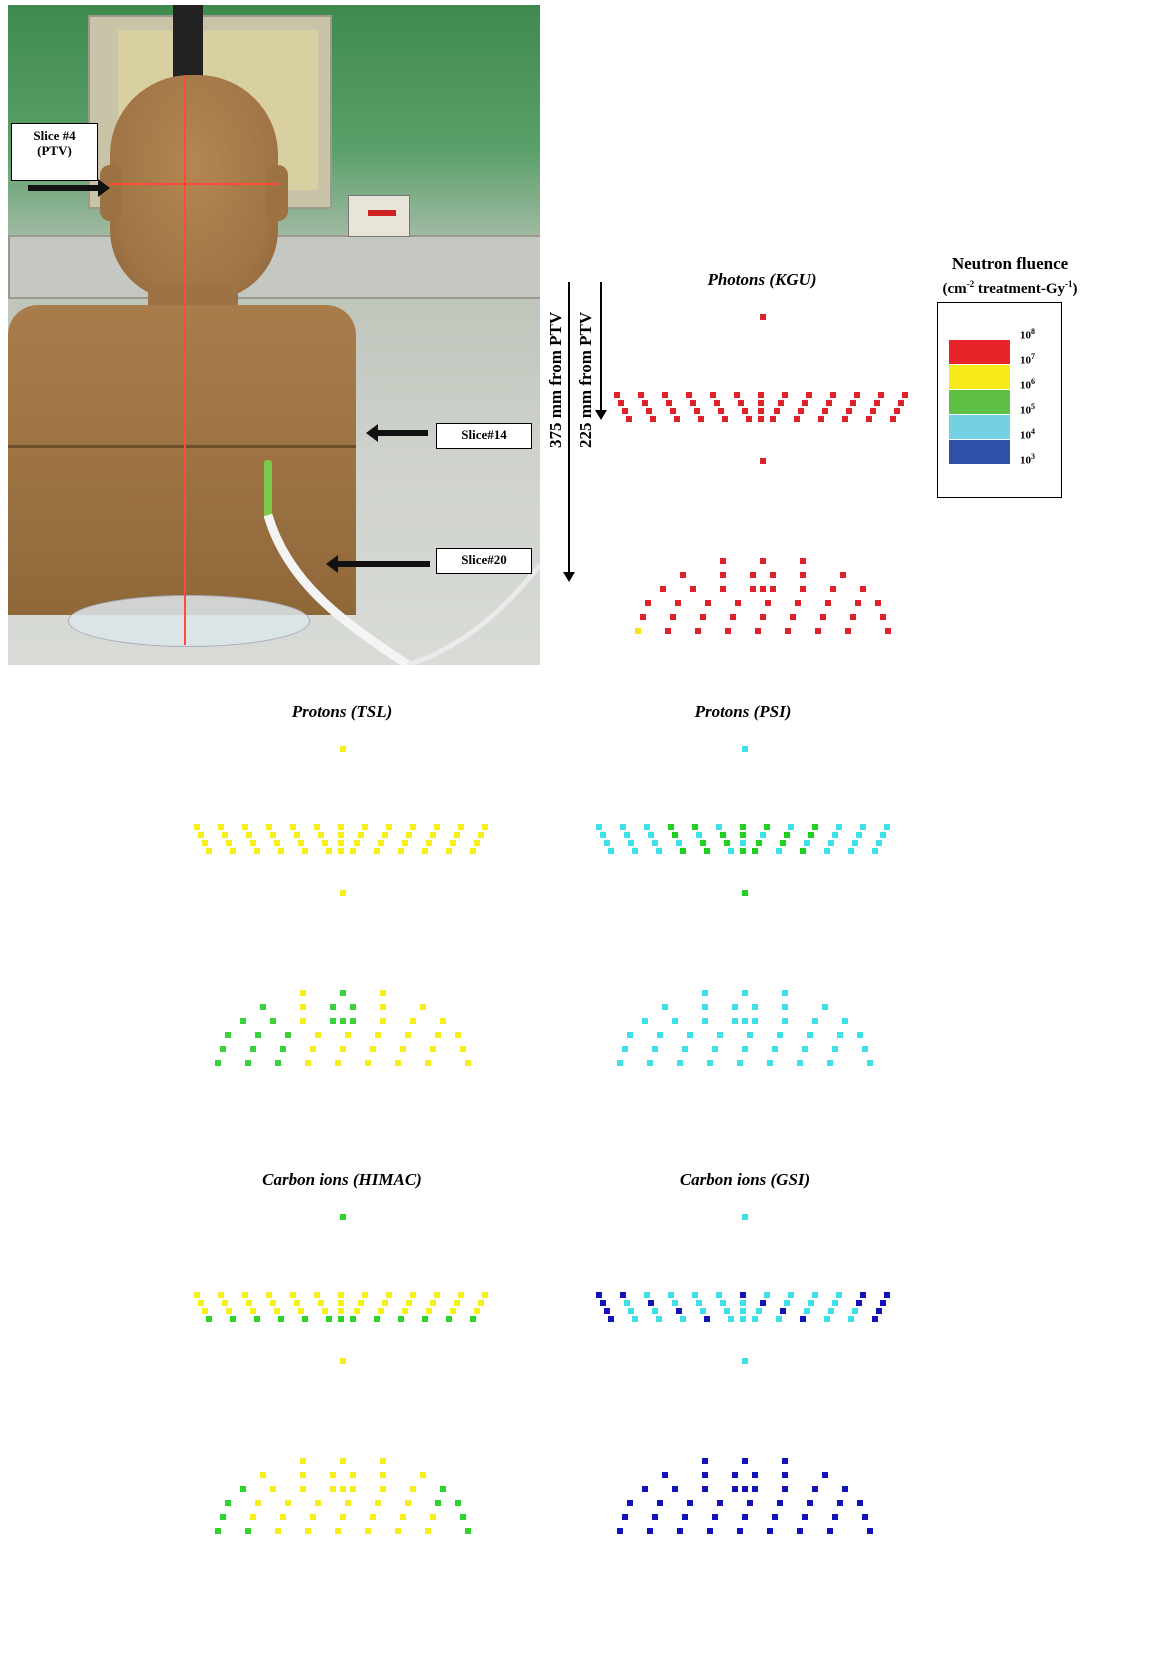 This screenshot has height=1662, width=1171. I want to click on slice14-arrow, so click(397, 433).